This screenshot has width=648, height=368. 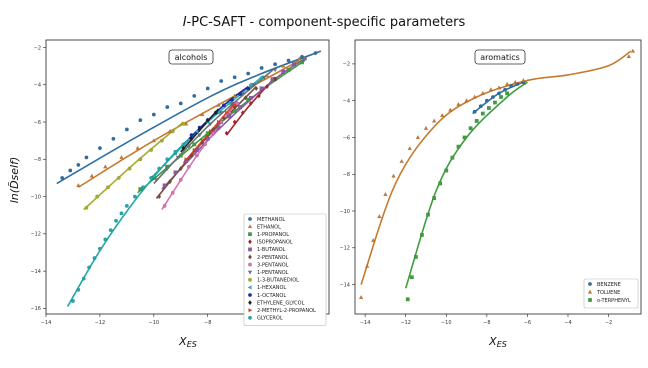 I want to click on alcohols-y-tick-label: −14, so click(x=35, y=272).